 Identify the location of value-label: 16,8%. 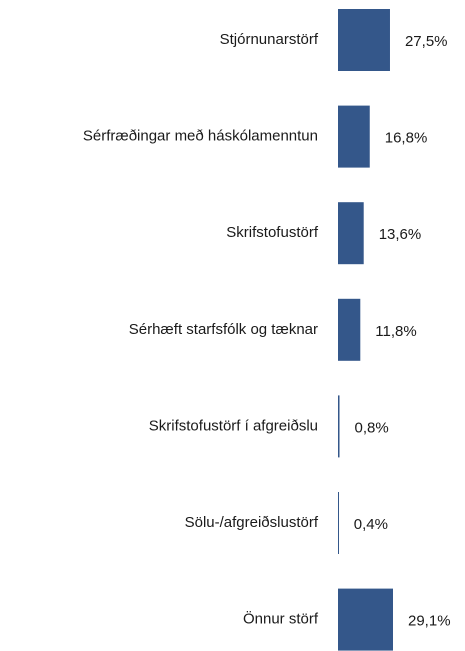
(406, 138).